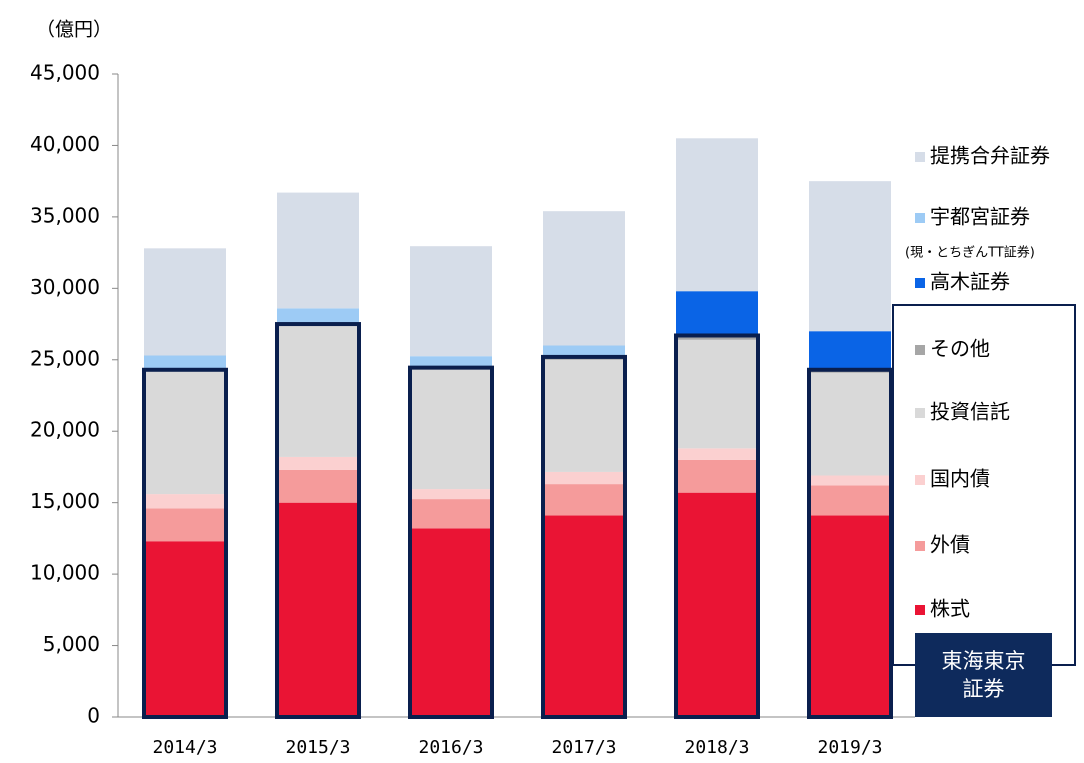  What do you see at coordinates (184, 747) in the screenshot?
I see `x-tick-label: 2014/3` at bounding box center [184, 747].